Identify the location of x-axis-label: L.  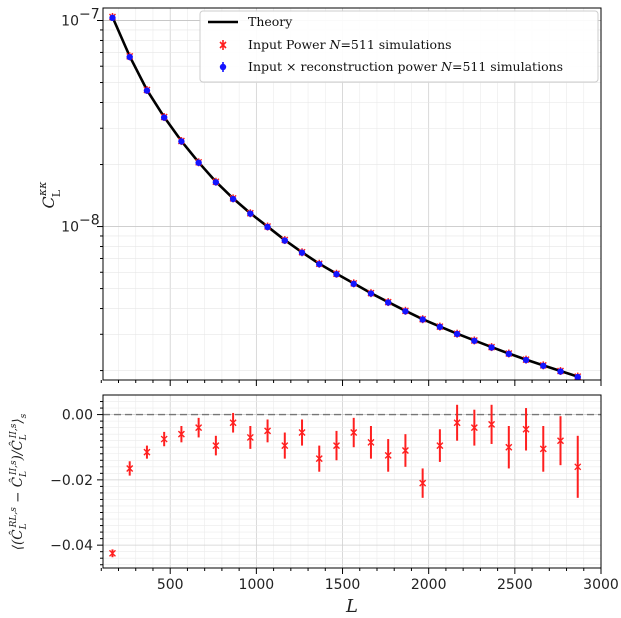
(351, 606).